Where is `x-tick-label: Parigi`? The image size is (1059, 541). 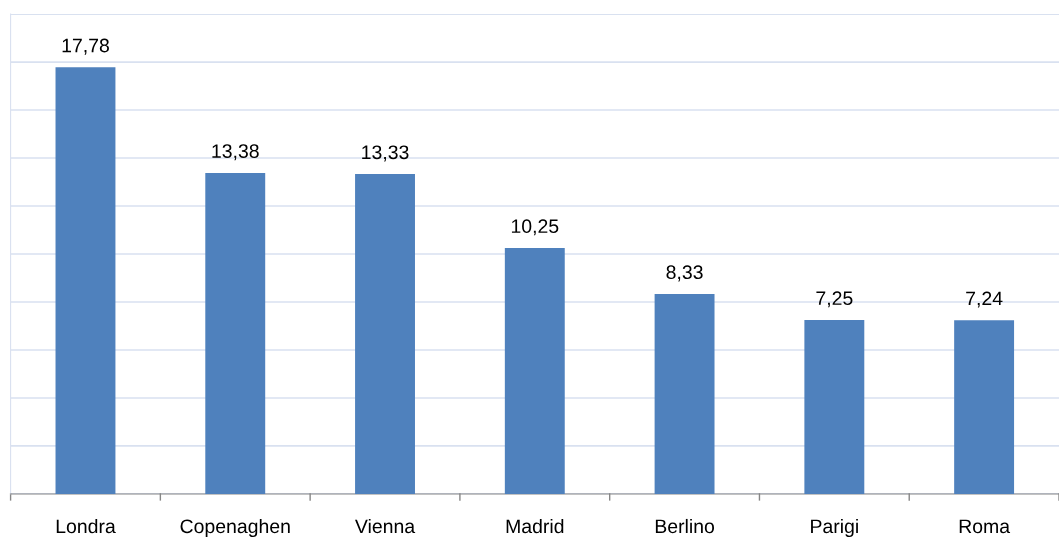 x-tick-label: Parigi is located at coordinates (834, 528).